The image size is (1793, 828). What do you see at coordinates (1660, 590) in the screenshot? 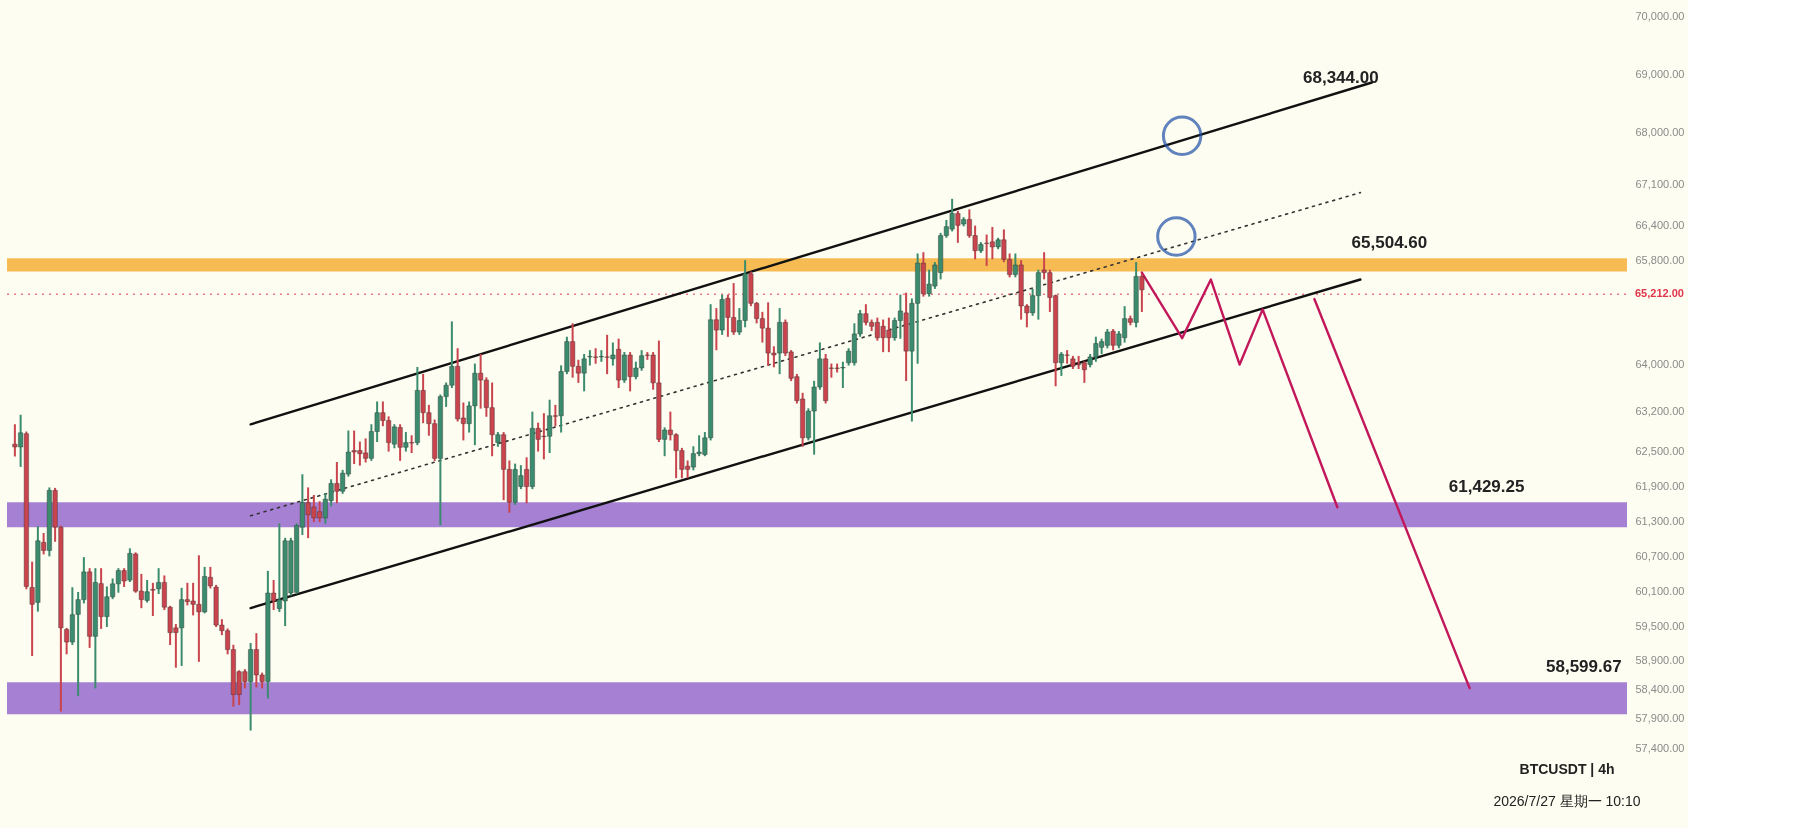
I see `y-tick-label: 60,100.00` at bounding box center [1660, 590].